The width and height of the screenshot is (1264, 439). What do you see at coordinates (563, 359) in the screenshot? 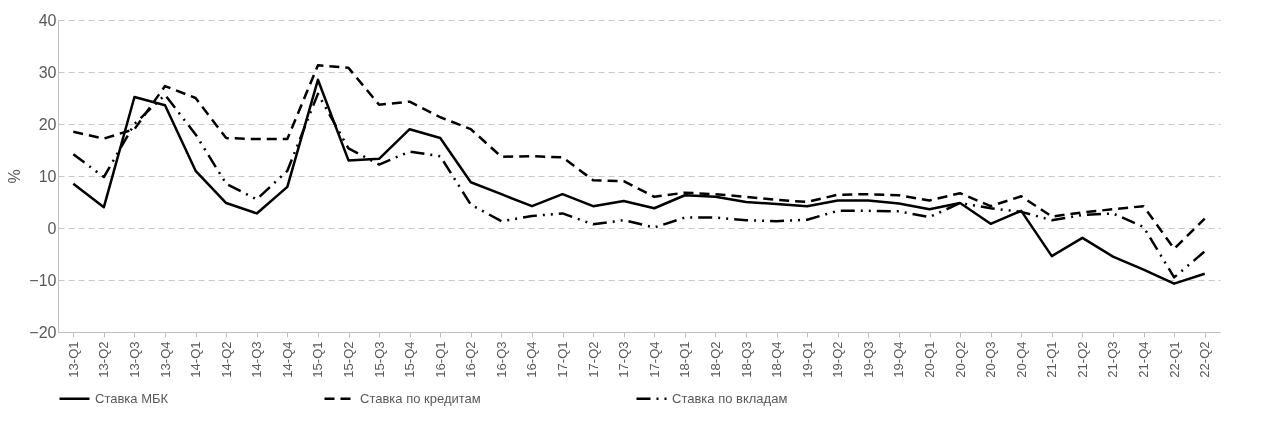
I see `x-tick-label: 17-Q1` at bounding box center [563, 359].